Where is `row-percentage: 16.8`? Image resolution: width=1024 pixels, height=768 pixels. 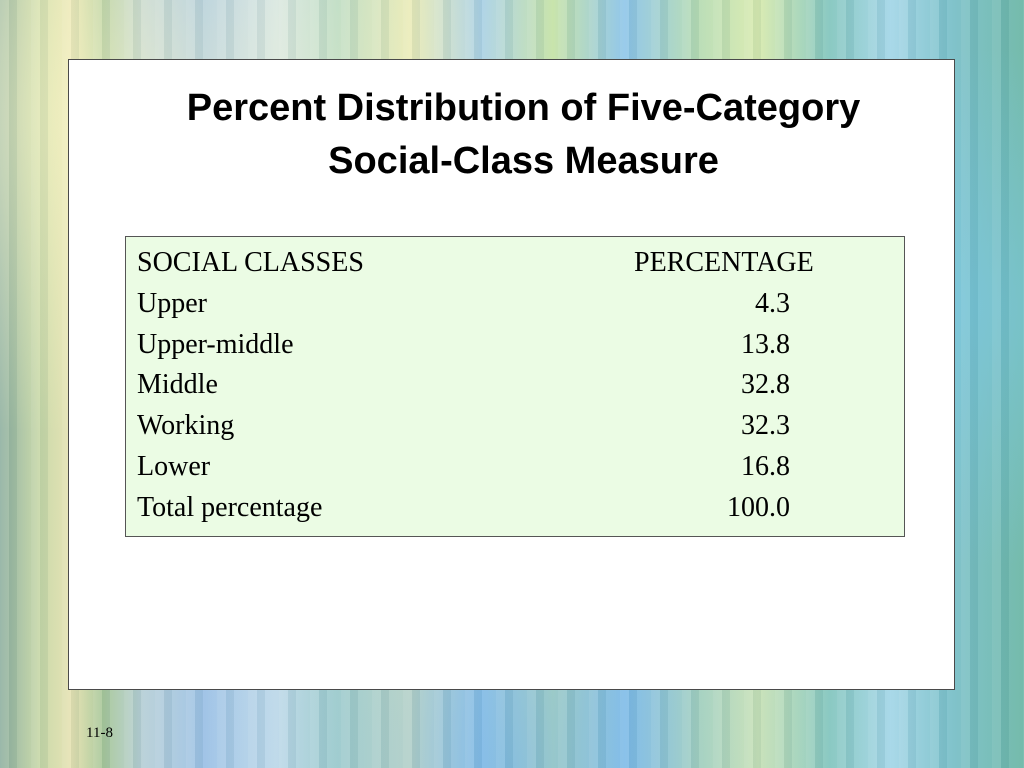
row-percentage: 16.8 is located at coordinates (765, 466).